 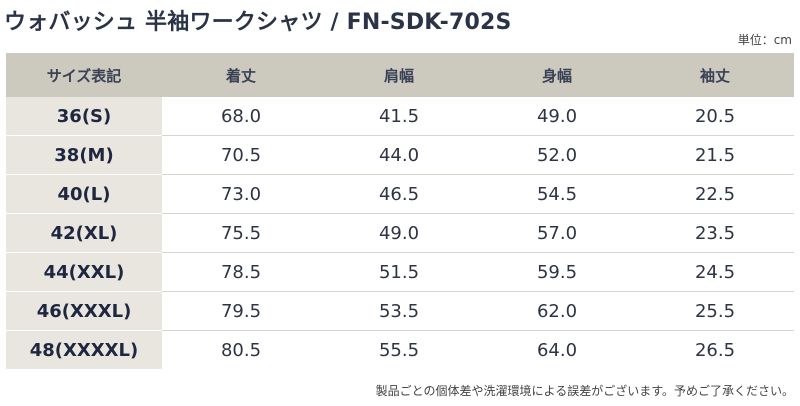 I want to click on header-chest: 身幅, so click(x=557, y=75).